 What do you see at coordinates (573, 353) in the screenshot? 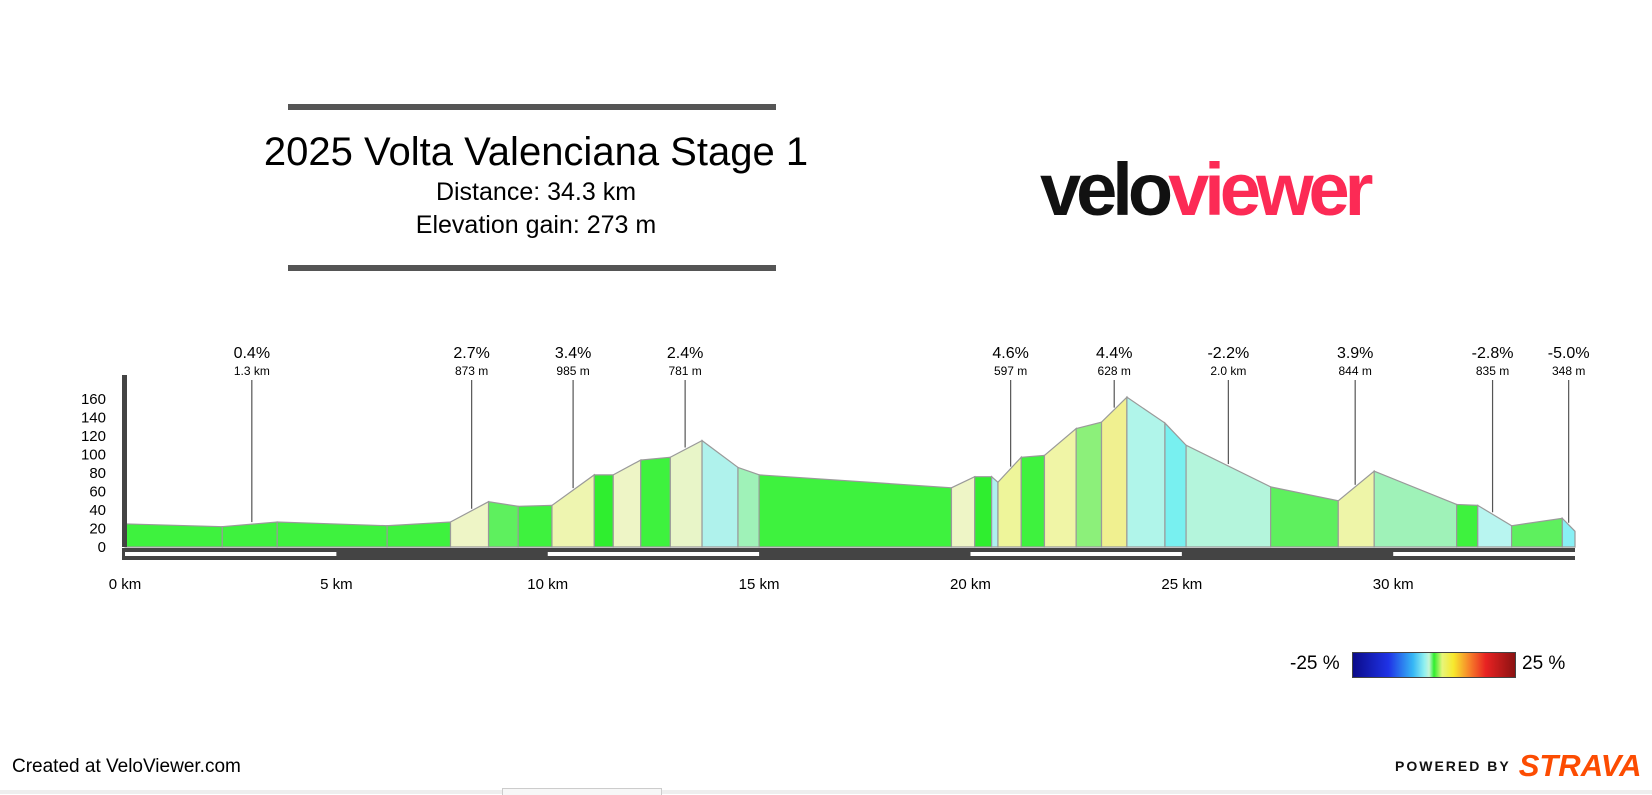
I see `climb-gradient-label: 3.4%` at bounding box center [573, 353].